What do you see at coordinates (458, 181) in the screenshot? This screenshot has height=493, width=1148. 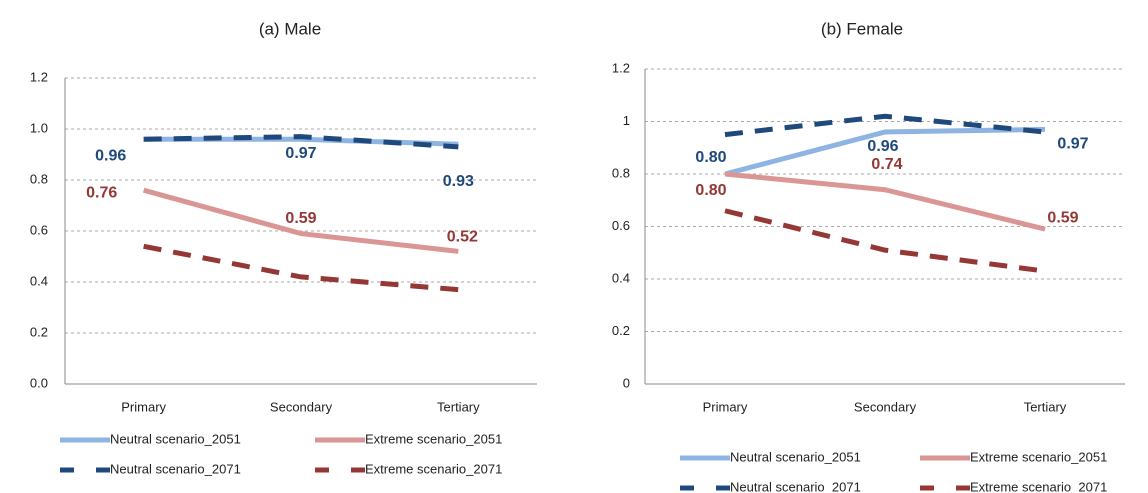 I see `data-label: 0.93` at bounding box center [458, 181].